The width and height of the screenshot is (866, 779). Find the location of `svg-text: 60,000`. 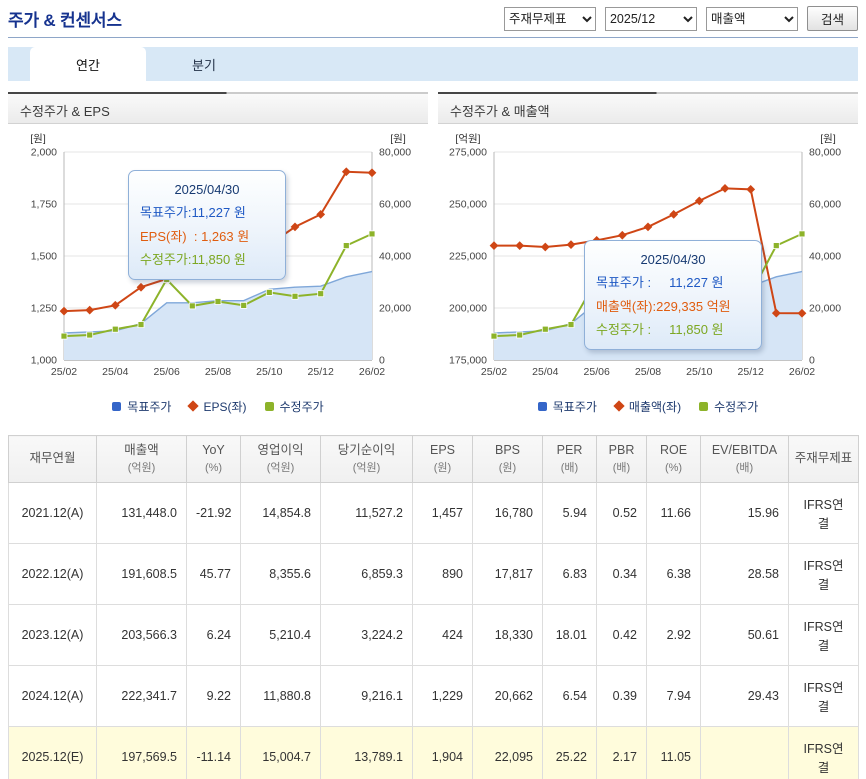

svg-text: 60,000 is located at coordinates (395, 205).